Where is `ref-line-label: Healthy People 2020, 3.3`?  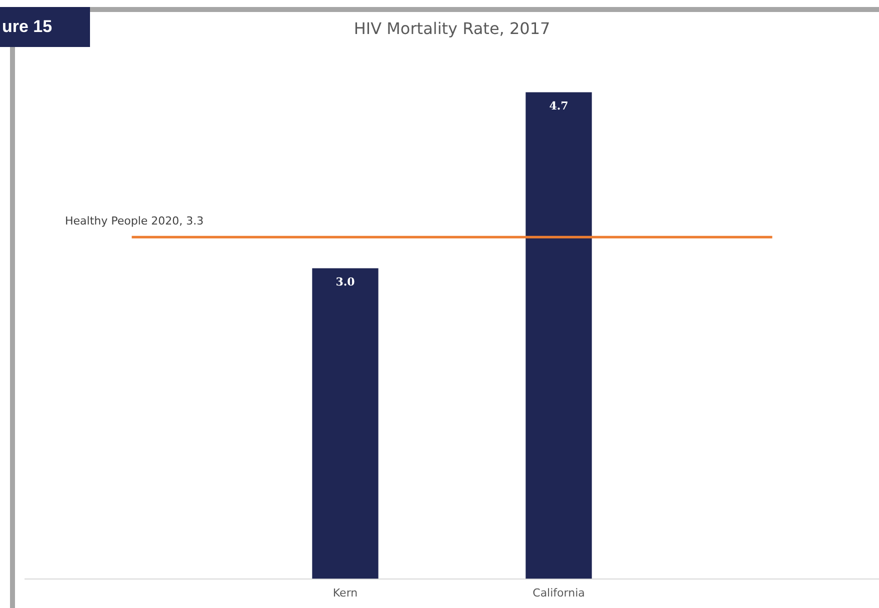
ref-line-label: Healthy People 2020, 3.3 is located at coordinates (134, 221).